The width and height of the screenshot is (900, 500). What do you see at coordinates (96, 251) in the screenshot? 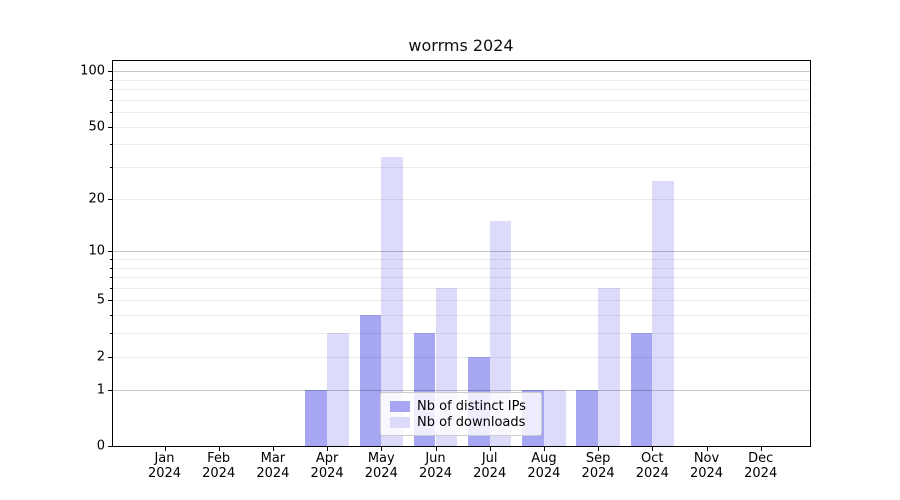
I see `y-tick-label: 10` at bounding box center [96, 251].